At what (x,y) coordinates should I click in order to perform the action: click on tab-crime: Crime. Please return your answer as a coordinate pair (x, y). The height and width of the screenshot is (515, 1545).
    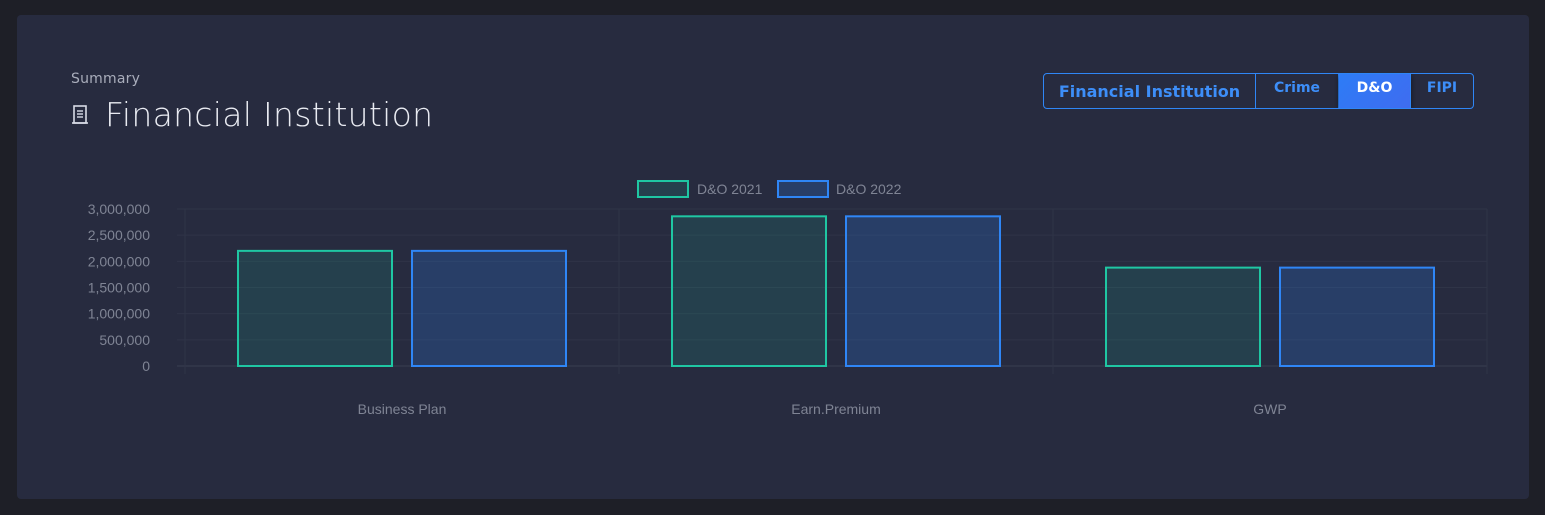
    Looking at the image, I should click on (1297, 91).